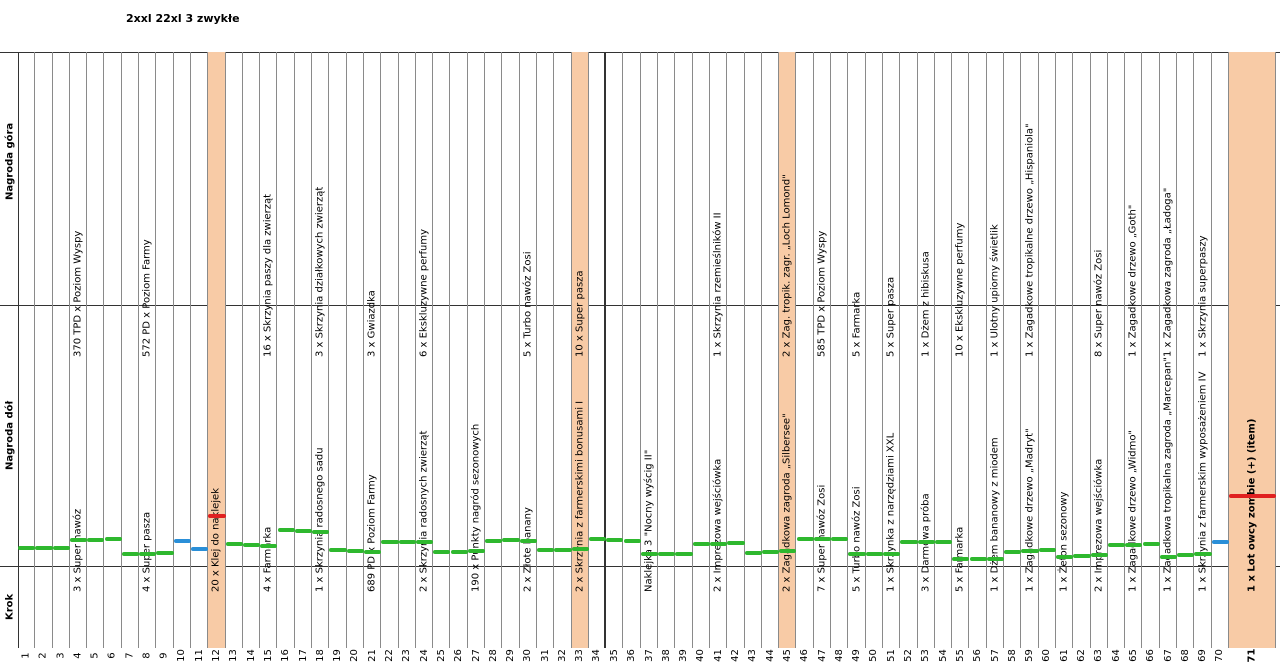 This screenshot has width=1280, height=662. Describe the element at coordinates (1133, 655) in the screenshot. I see `step-number: 65` at that location.